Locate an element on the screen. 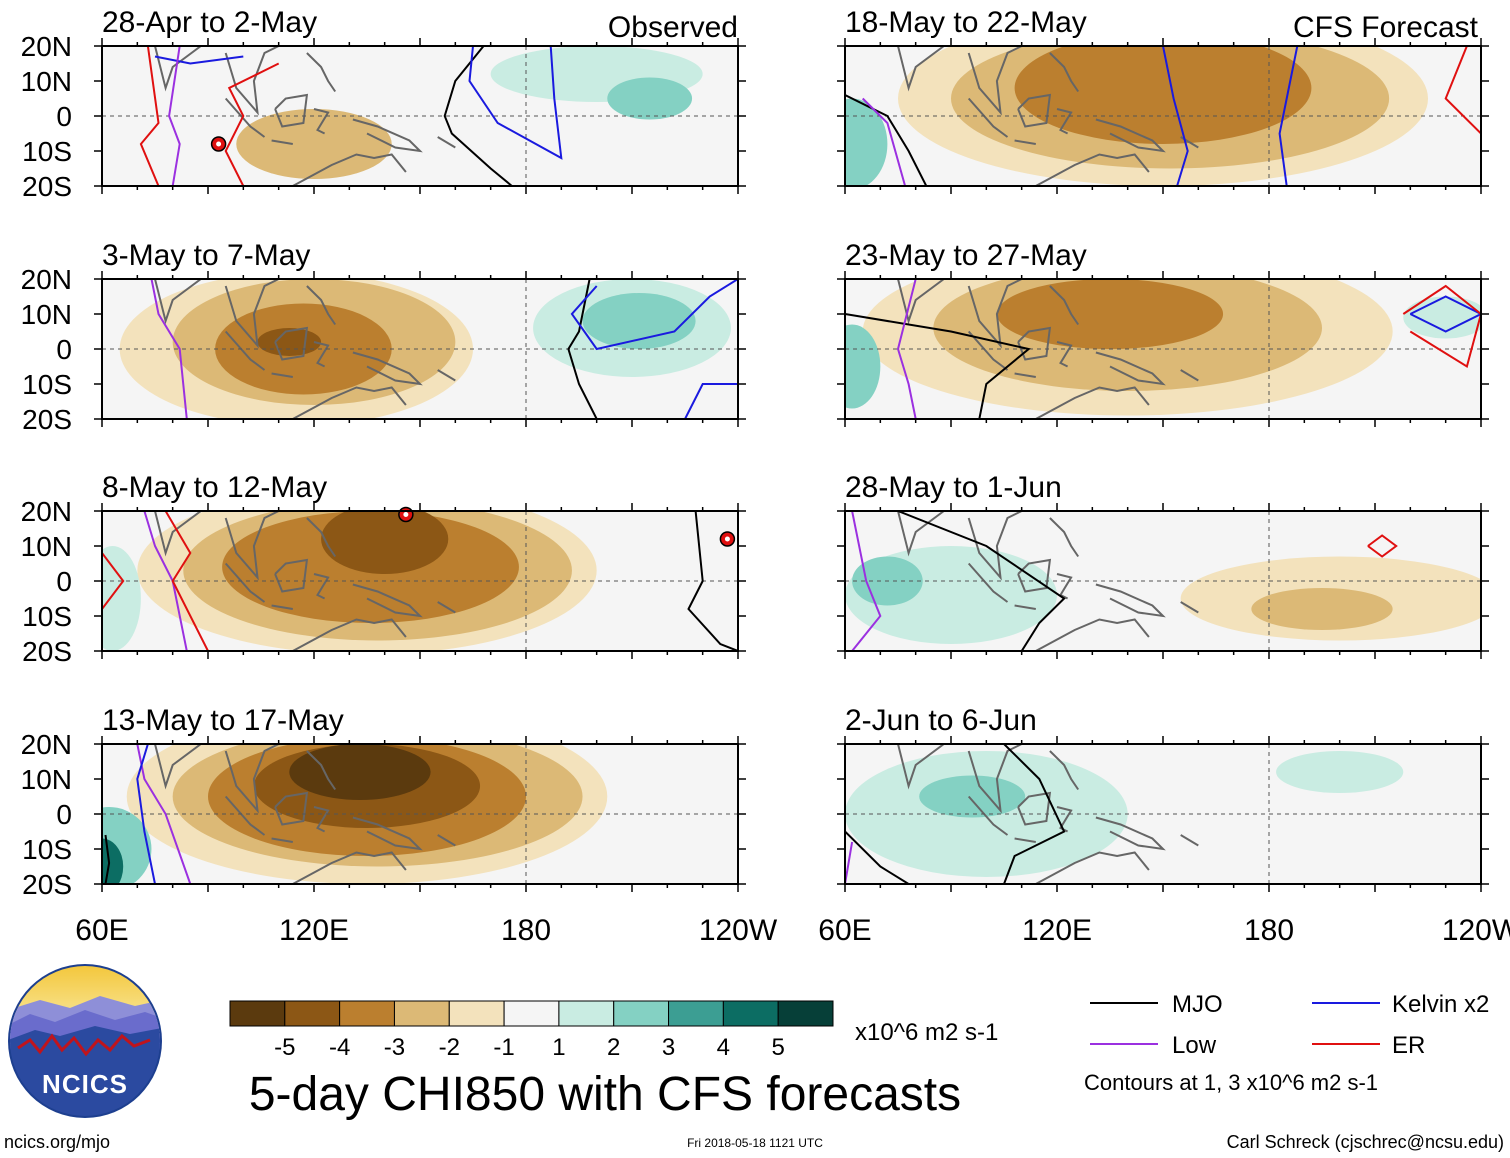  panel-title: 28-Apr to 2-May is located at coordinates (209, 22).